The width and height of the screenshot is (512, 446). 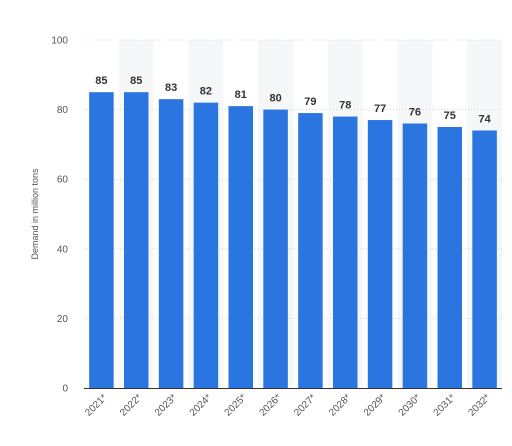 What do you see at coordinates (59, 41) in the screenshot?
I see `y-tick-label: 100` at bounding box center [59, 41].